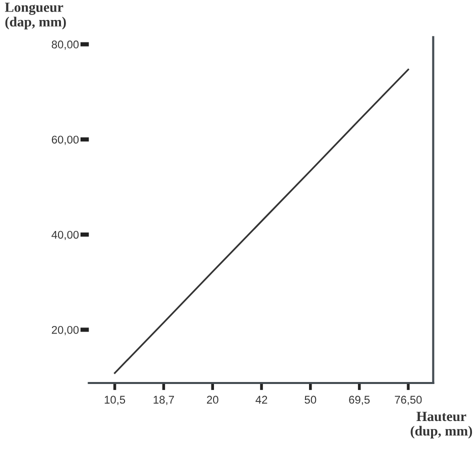 This screenshot has width=475, height=453. Describe the element at coordinates (408, 400) in the screenshot. I see `x-tick-label: 76,50` at that location.